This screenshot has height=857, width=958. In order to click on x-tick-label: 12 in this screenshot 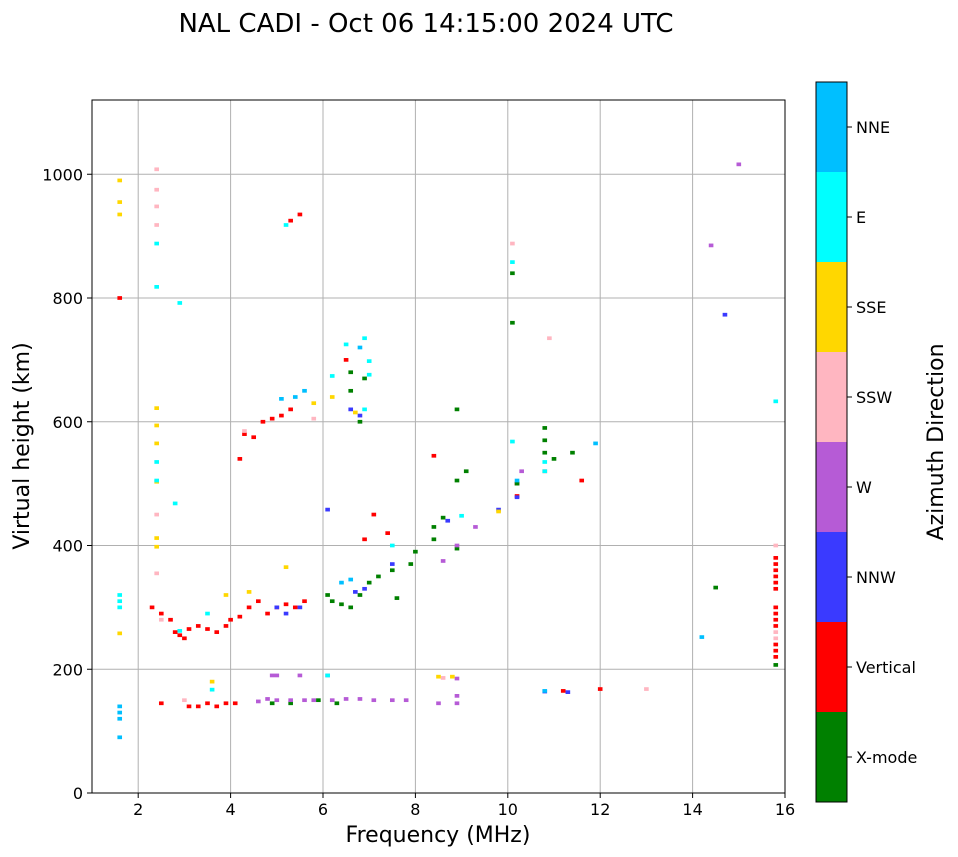, I will do `click(600, 809)`.